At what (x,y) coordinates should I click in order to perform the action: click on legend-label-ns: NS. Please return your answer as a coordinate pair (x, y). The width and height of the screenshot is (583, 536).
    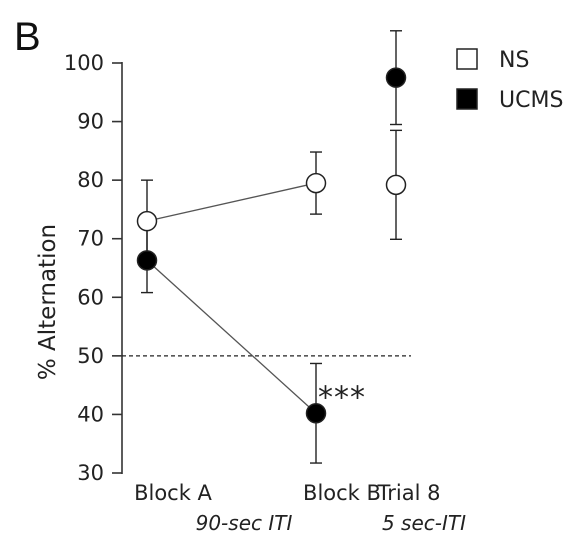
    Looking at the image, I should click on (514, 60).